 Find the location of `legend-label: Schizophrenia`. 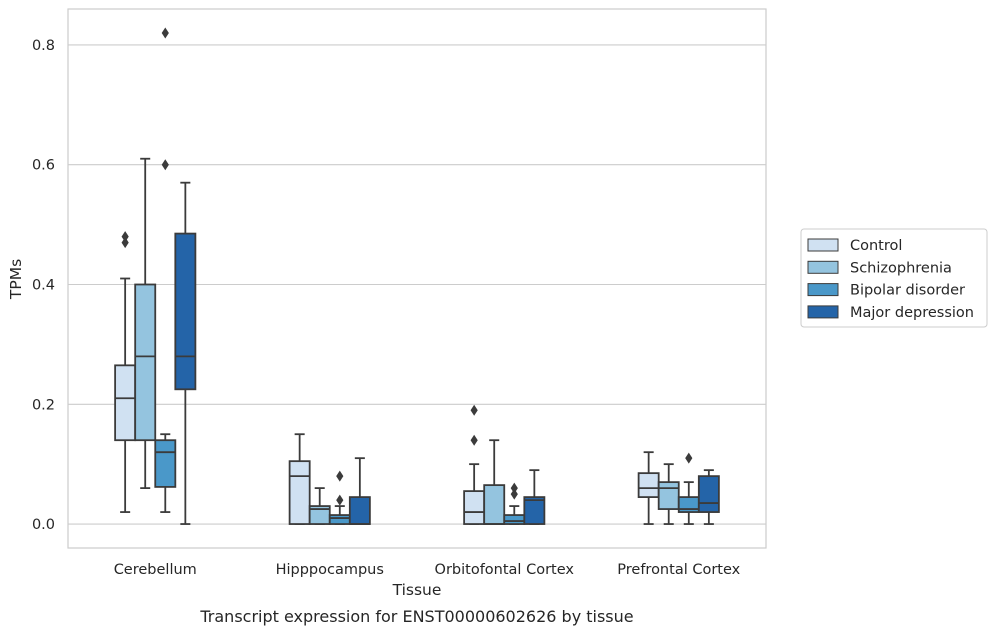

legend-label: Schizophrenia is located at coordinates (901, 268).